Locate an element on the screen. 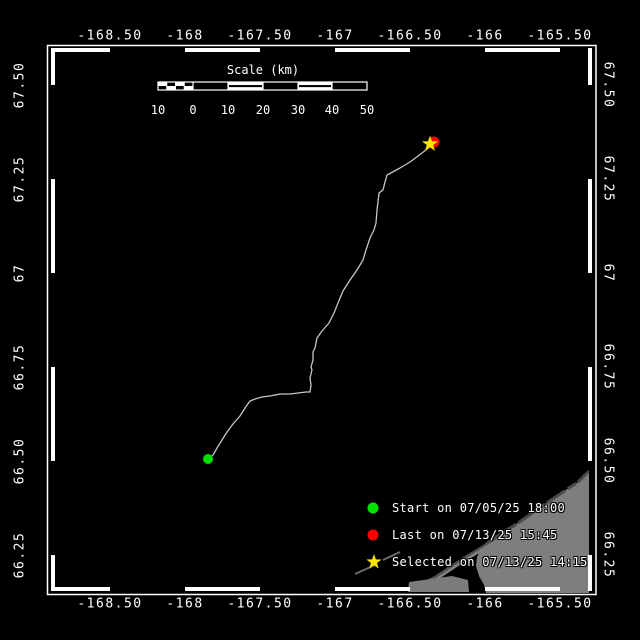 The height and width of the screenshot is (640, 640). legend-marker-star is located at coordinates (374, 561).